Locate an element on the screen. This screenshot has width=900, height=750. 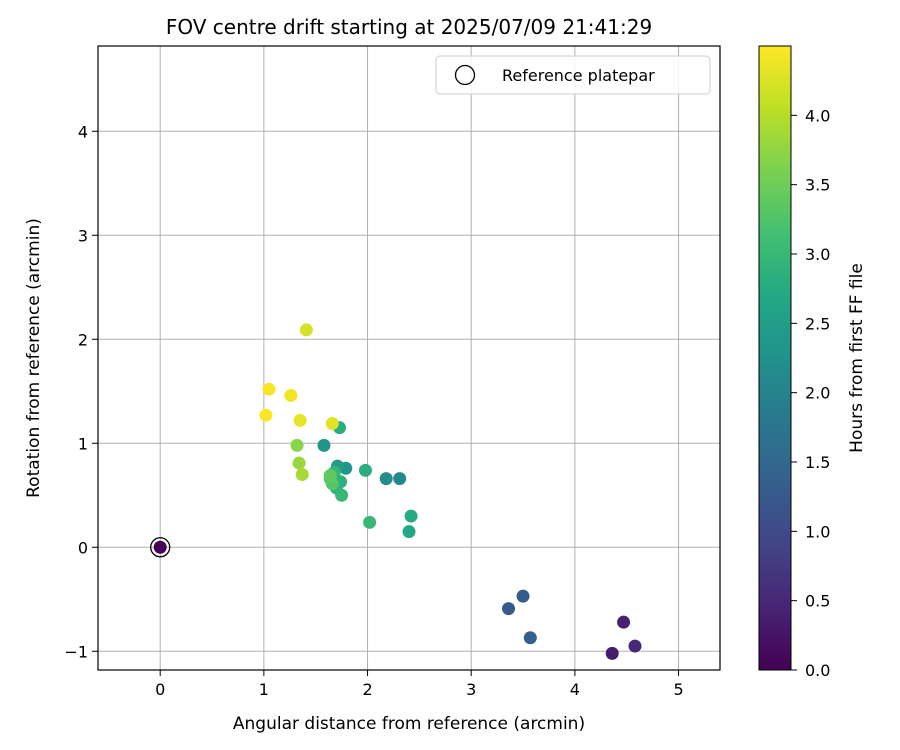
colorbar-tick-label: 3.0 is located at coordinates (817, 254).